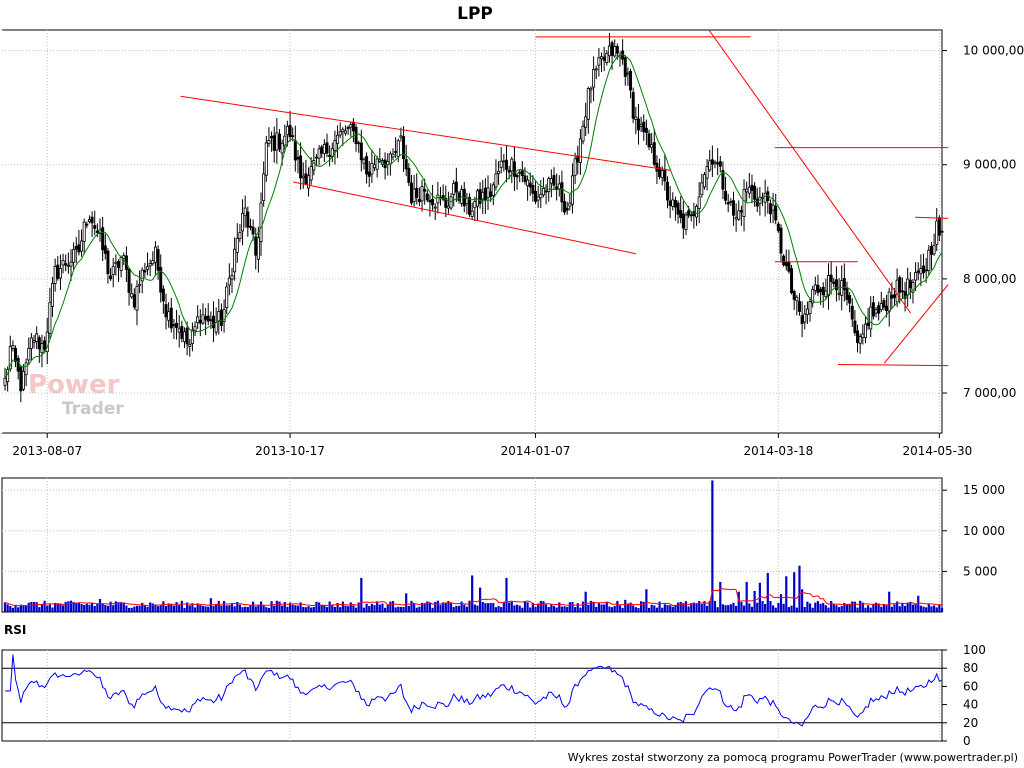 The height and width of the screenshot is (768, 1024). I want to click on trendline, so click(810, 171).